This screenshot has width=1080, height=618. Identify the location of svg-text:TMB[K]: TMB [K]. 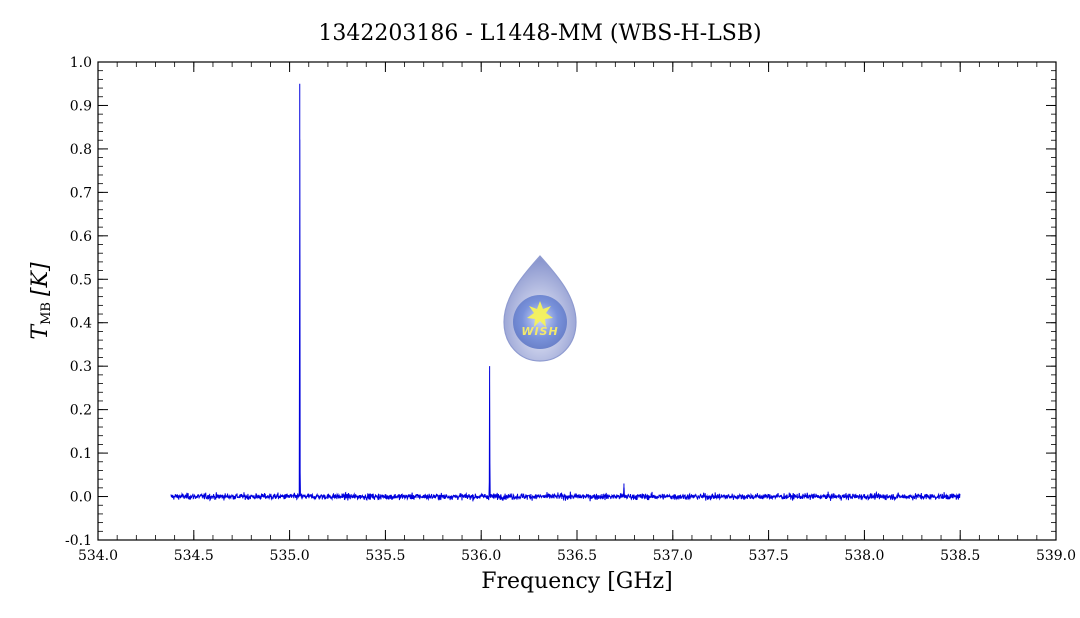
(41, 301).